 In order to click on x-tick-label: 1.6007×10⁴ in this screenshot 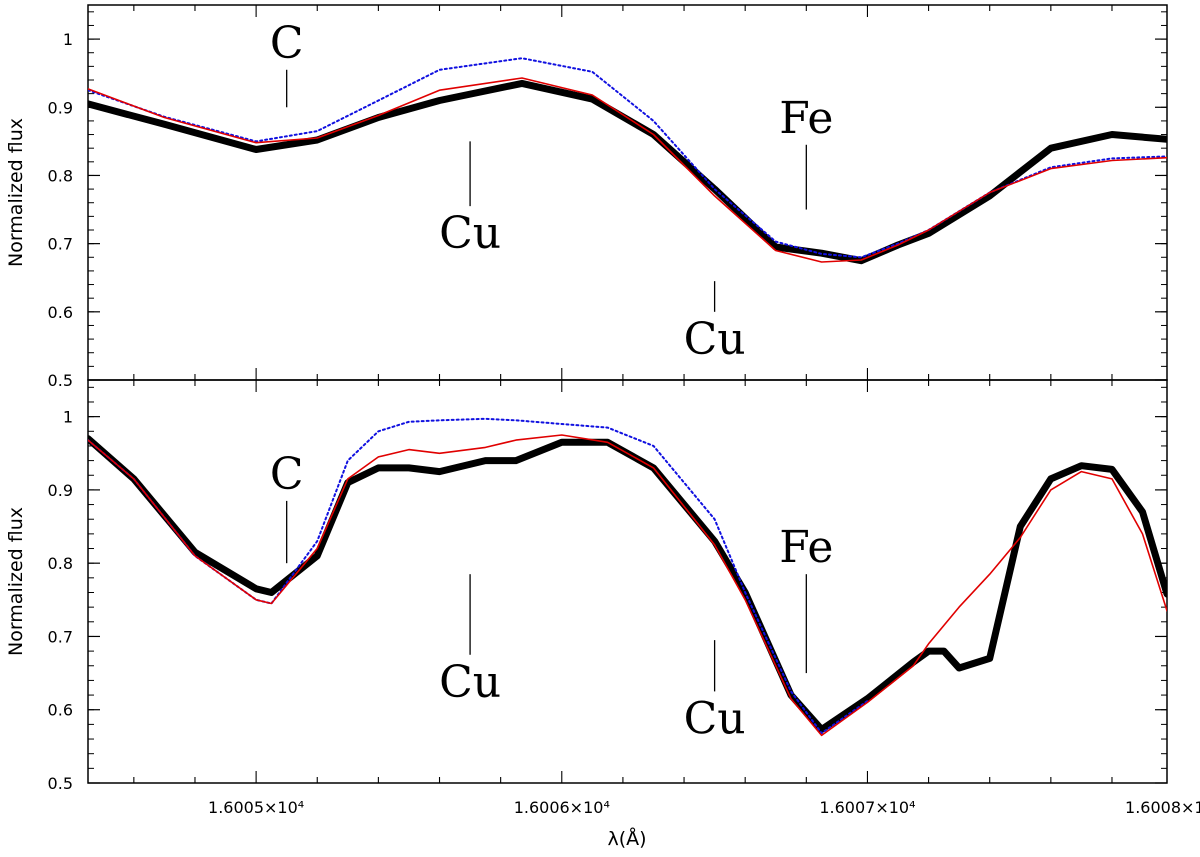, I will do `click(867, 807)`.